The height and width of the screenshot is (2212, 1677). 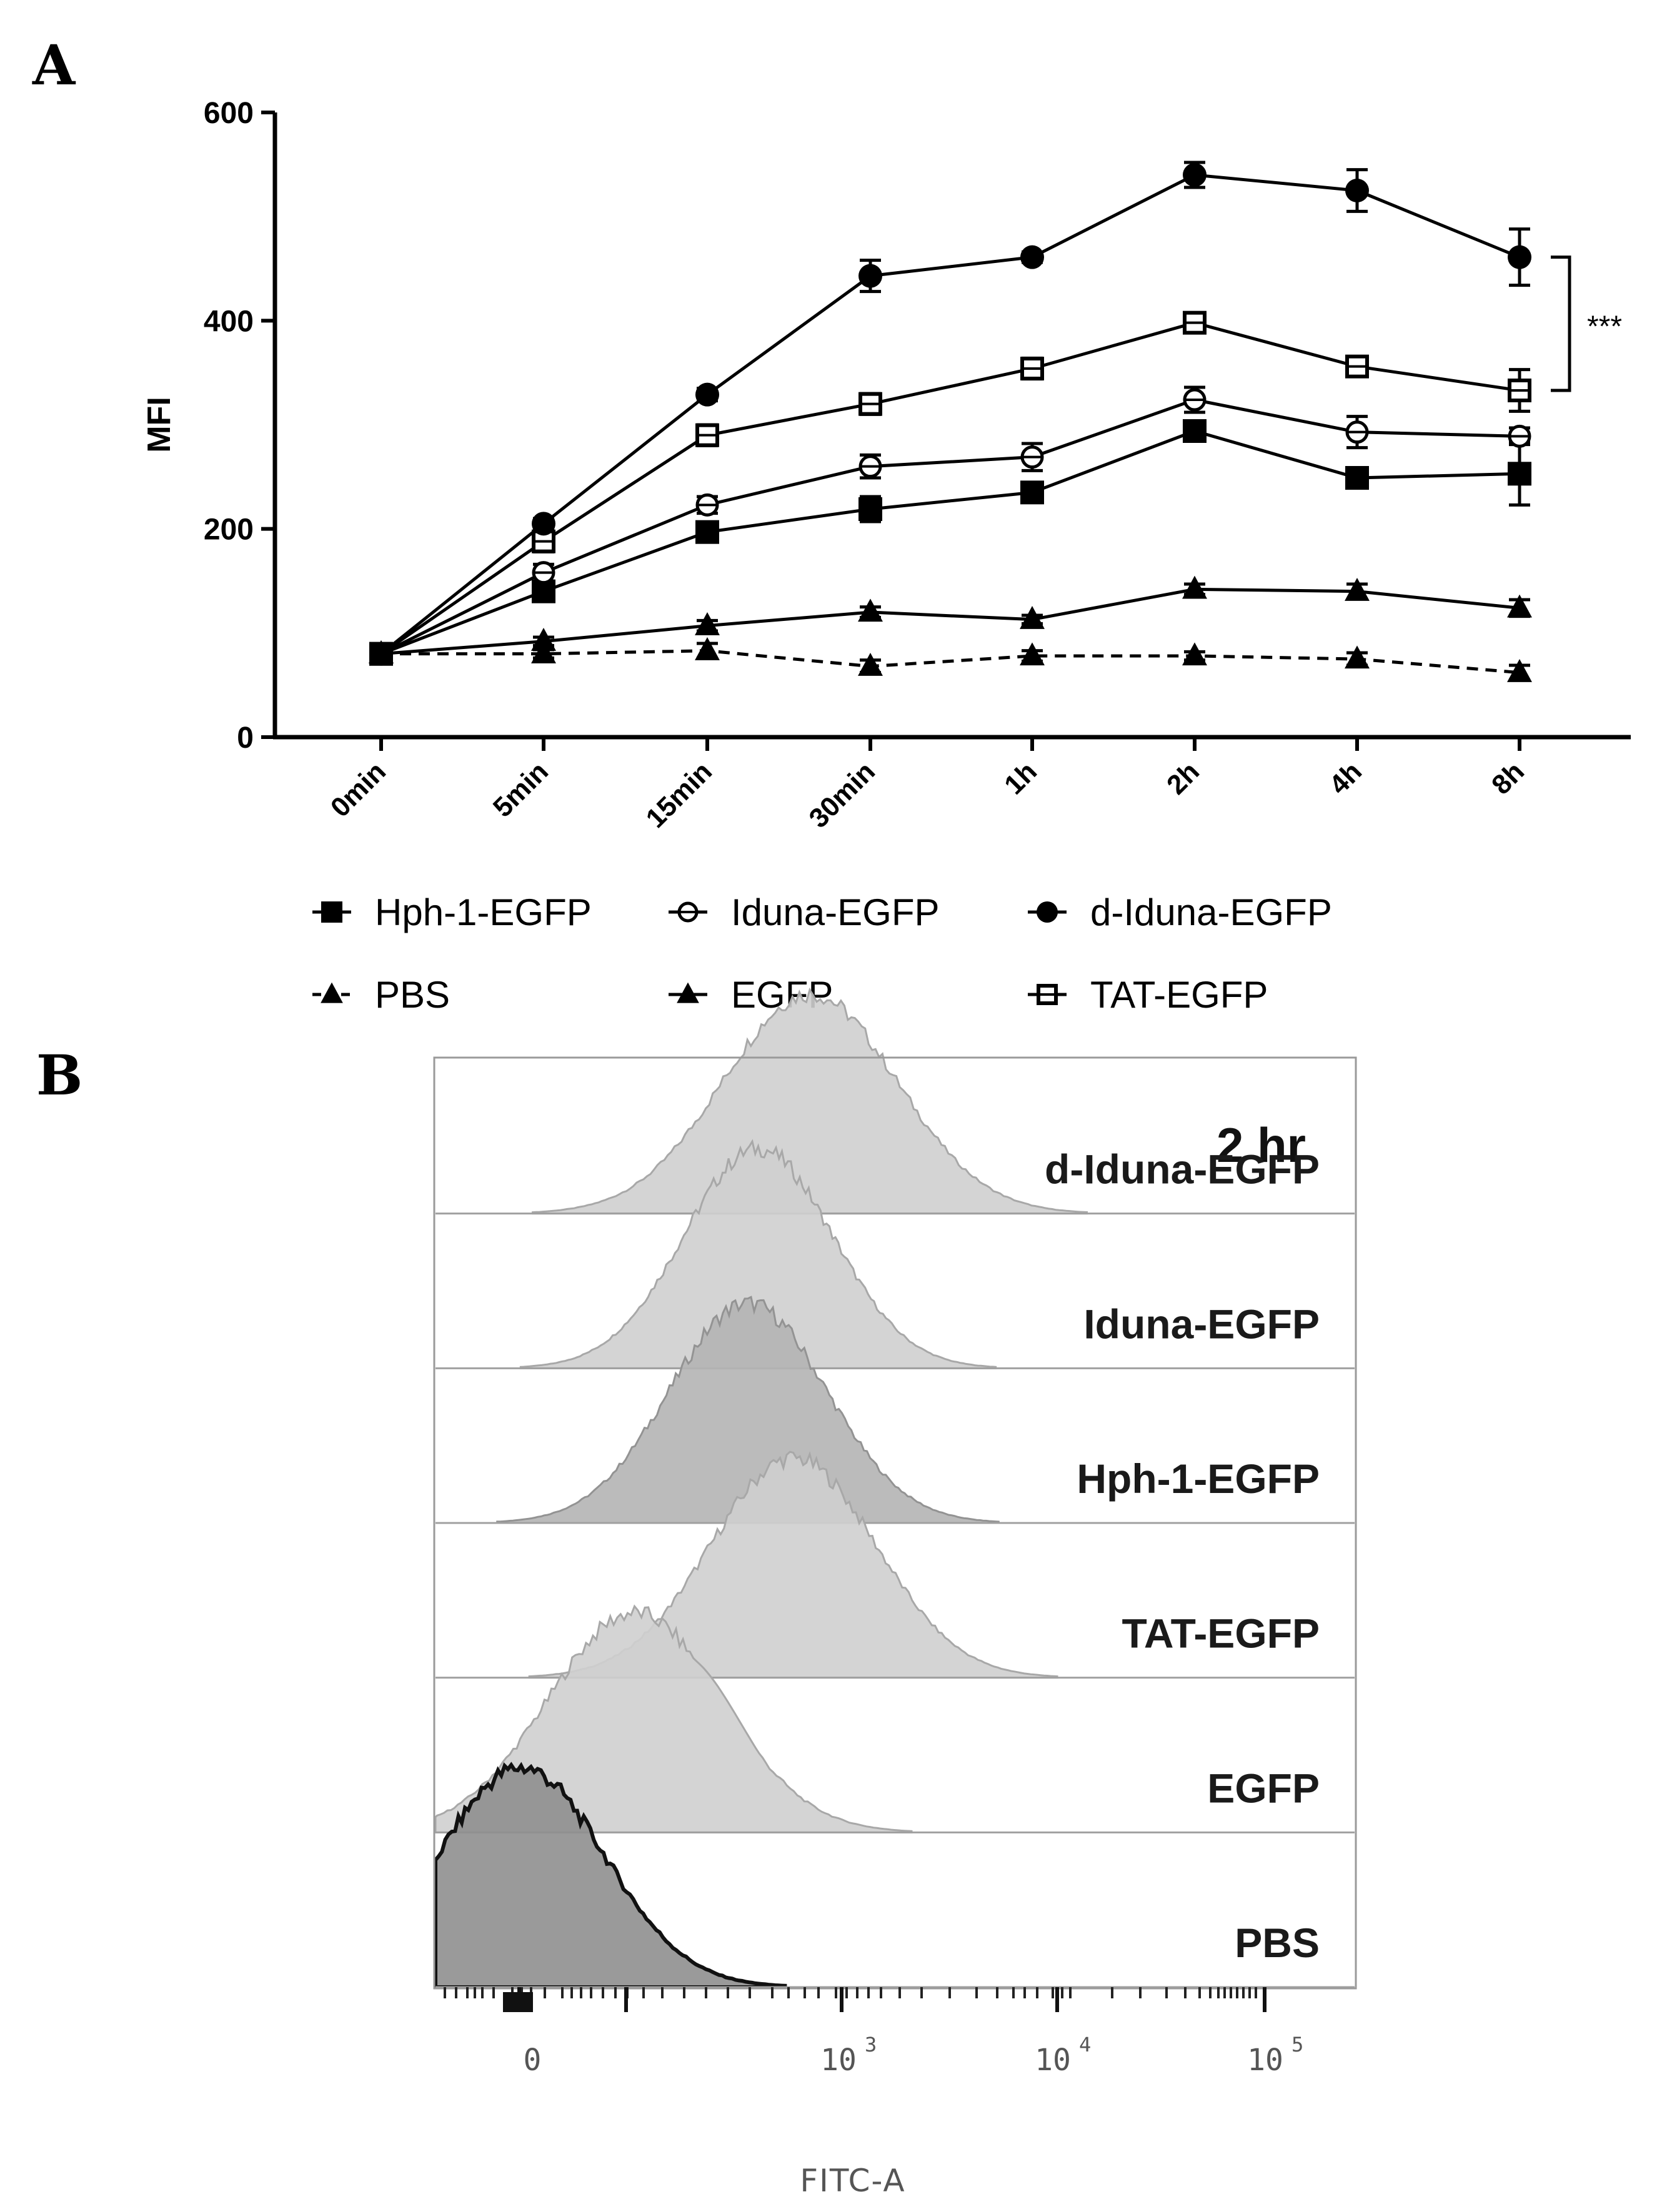 What do you see at coordinates (1201, 1324) in the screenshot?
I see `histogram-label: Iduna-EGFP` at bounding box center [1201, 1324].